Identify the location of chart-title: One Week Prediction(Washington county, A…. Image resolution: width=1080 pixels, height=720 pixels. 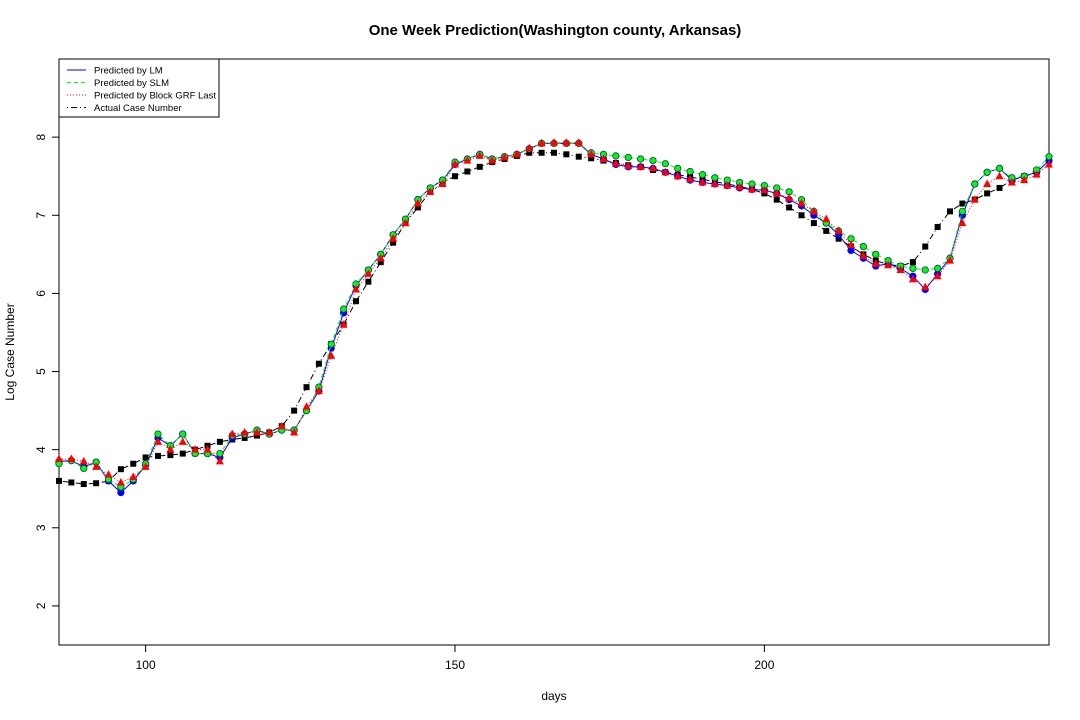
(555, 30).